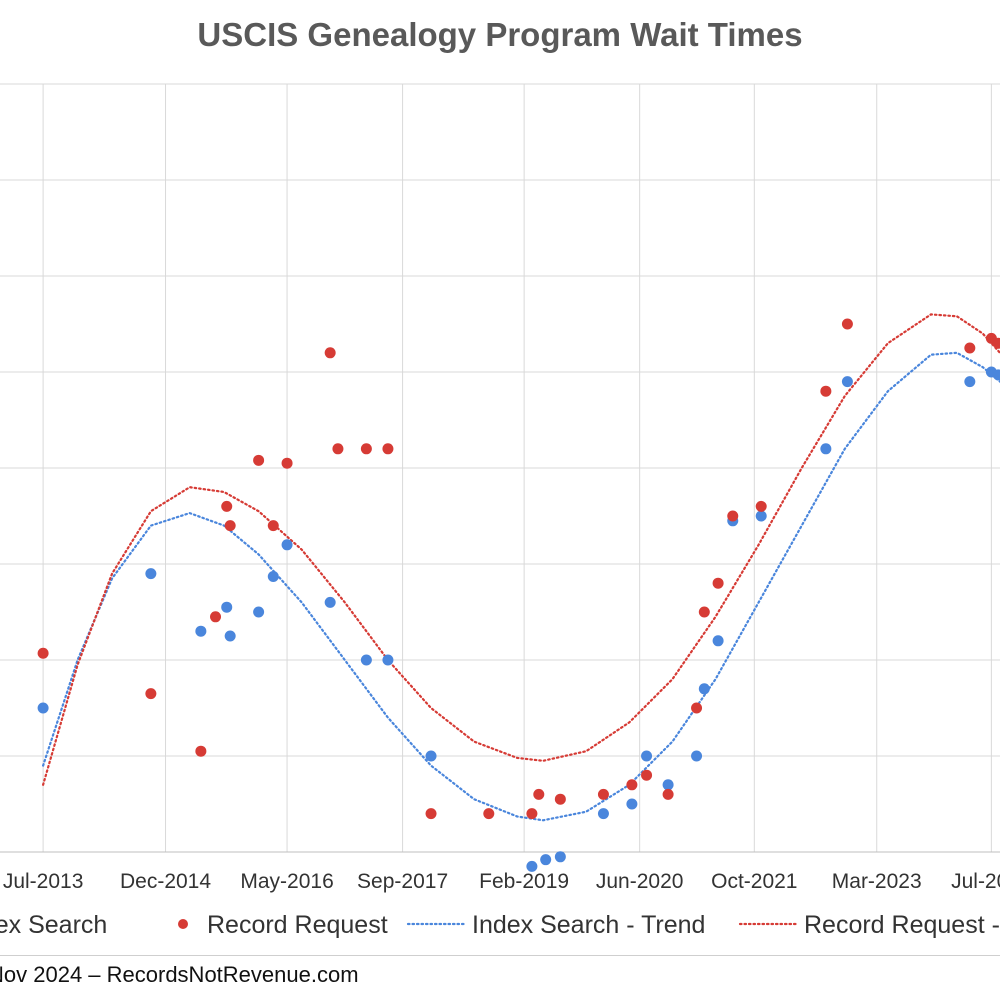 Image resolution: width=1000 pixels, height=1000 pixels. I want to click on legend-marker-point, so click(183, 924).